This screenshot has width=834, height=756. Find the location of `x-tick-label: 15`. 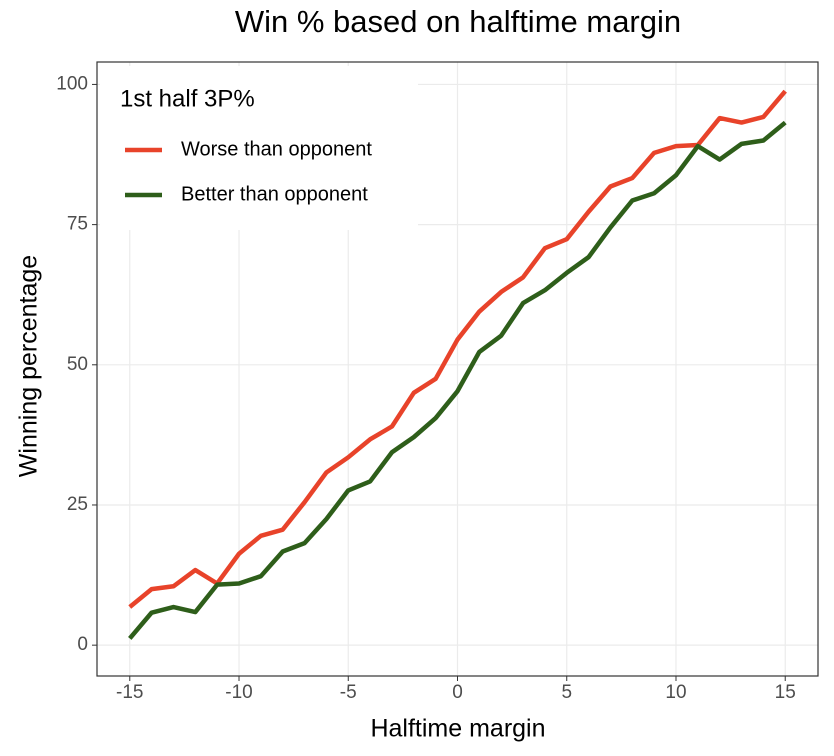

x-tick-label: 15 is located at coordinates (785, 692).